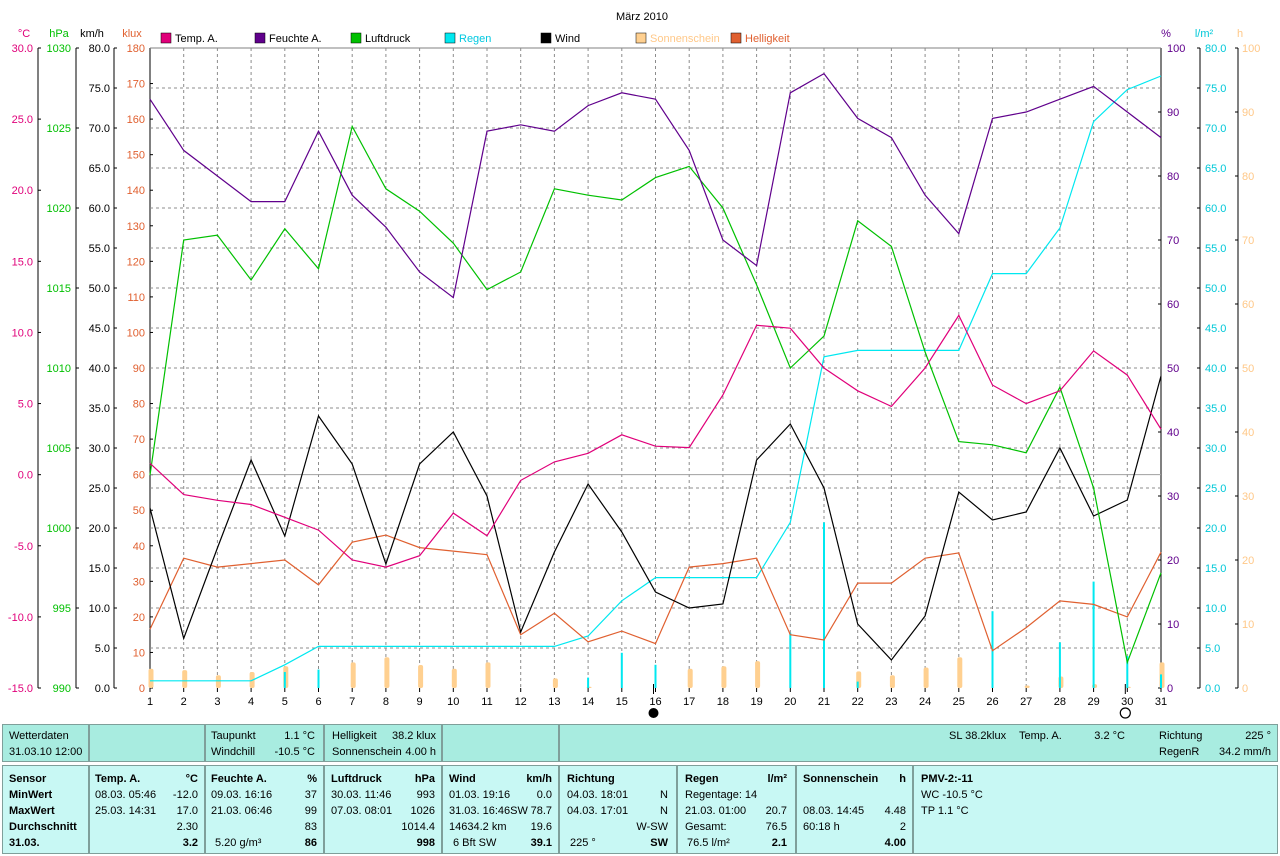 This screenshot has width=1280, height=856. I want to click on luftdruck-min-value: 993, so click(425, 795).